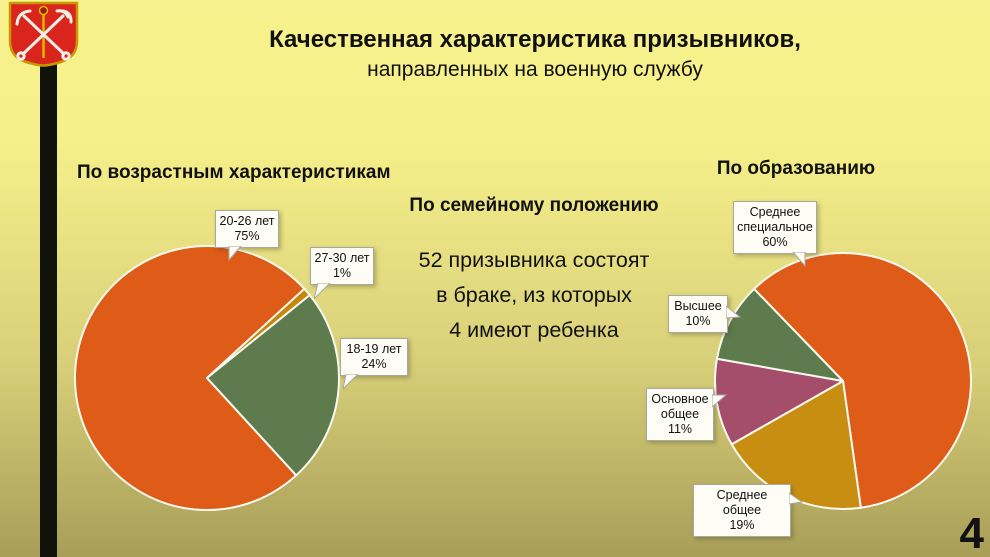 The image size is (990, 557). I want to click on callout-label: общее, so click(680, 414).